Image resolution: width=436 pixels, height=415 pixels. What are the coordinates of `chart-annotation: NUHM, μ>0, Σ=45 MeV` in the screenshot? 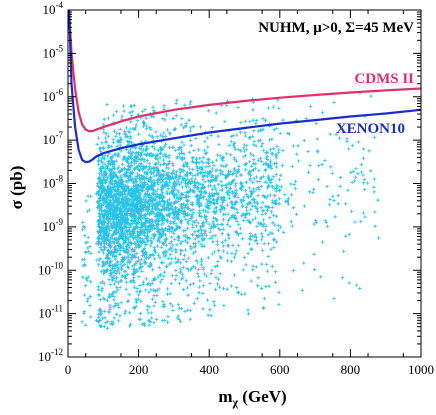 It's located at (336, 28).